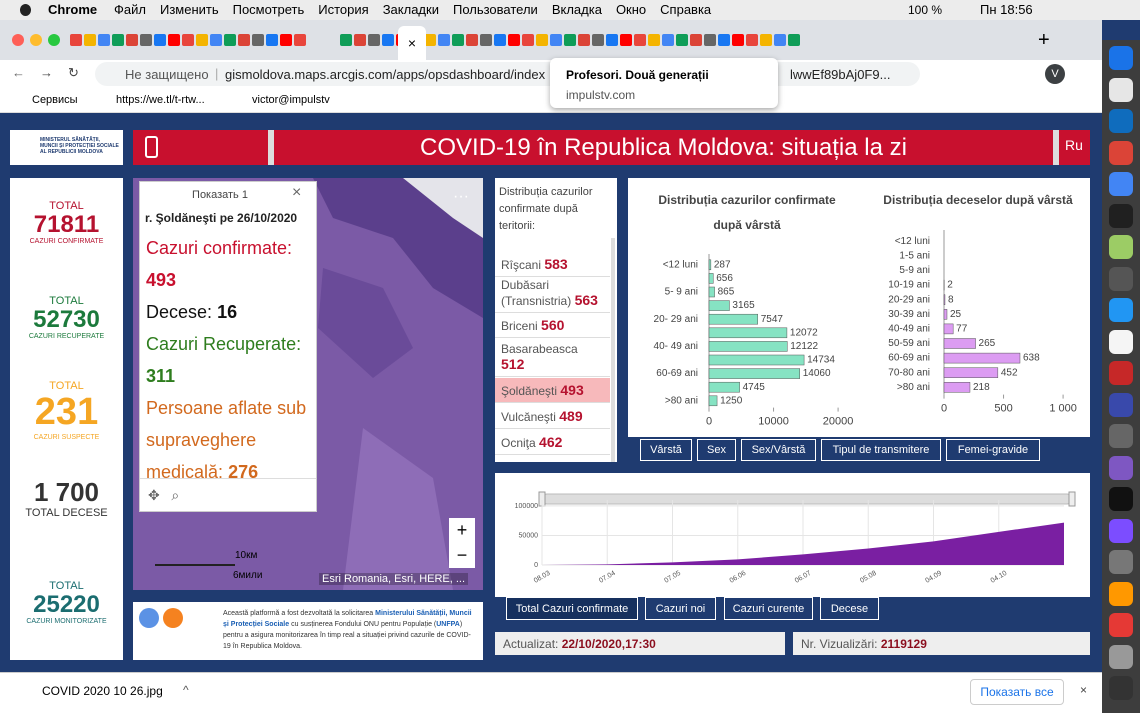 This screenshot has height=713, width=1140. What do you see at coordinates (130, 9) in the screenshot?
I see `menu-item: Файл` at bounding box center [130, 9].